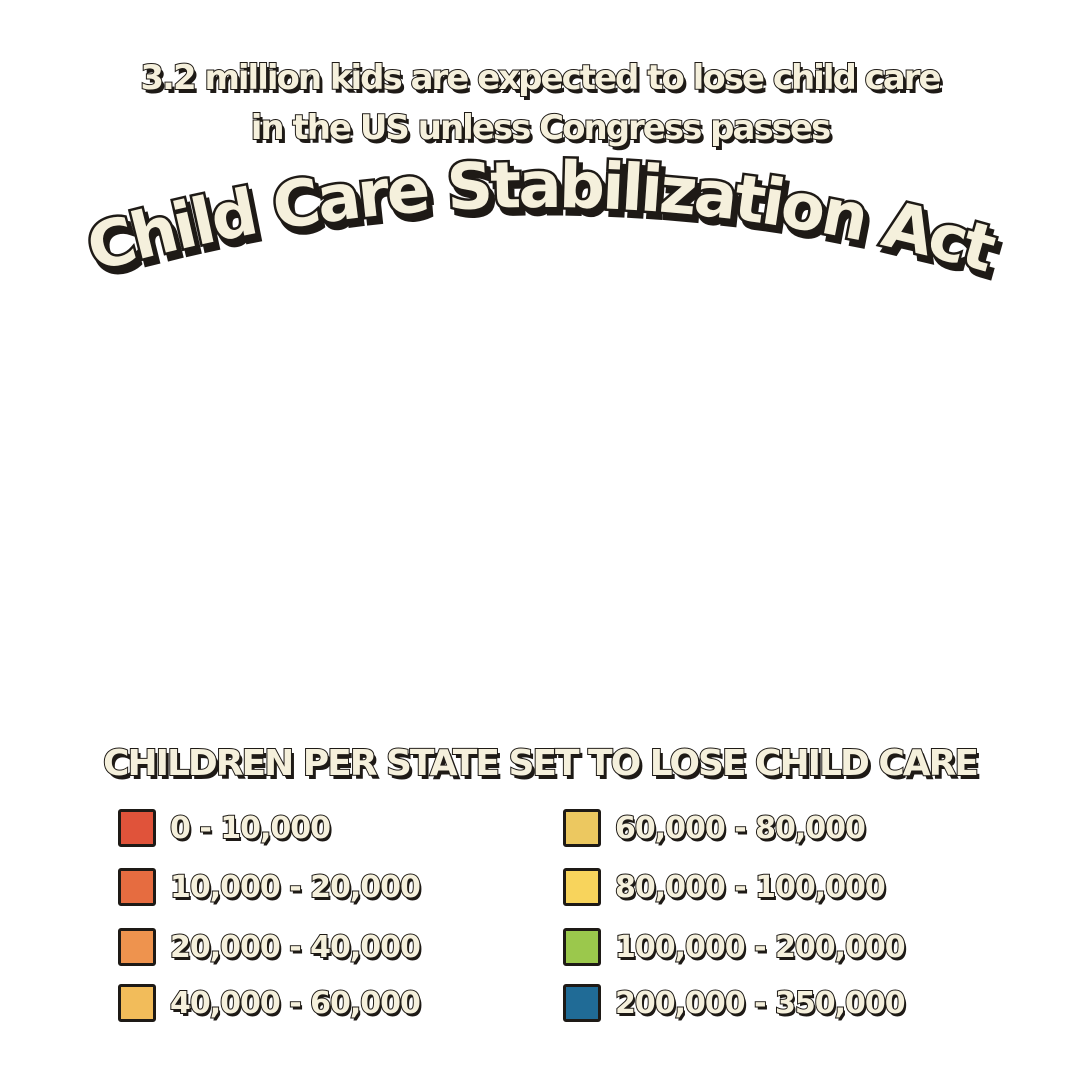 Image resolution: width=1080 pixels, height=1080 pixels. I want to click on legend-label: 60,000 - 80,000, so click(740, 828).